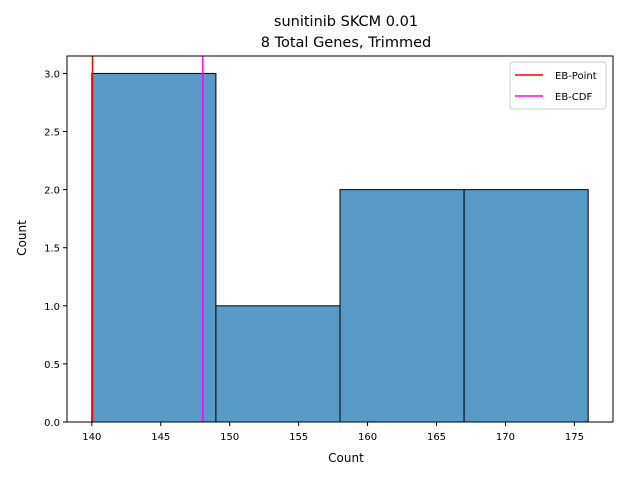 This screenshot has width=640, height=484. I want to click on legend-label-eb-cdf: EB-CDF, so click(573, 97).